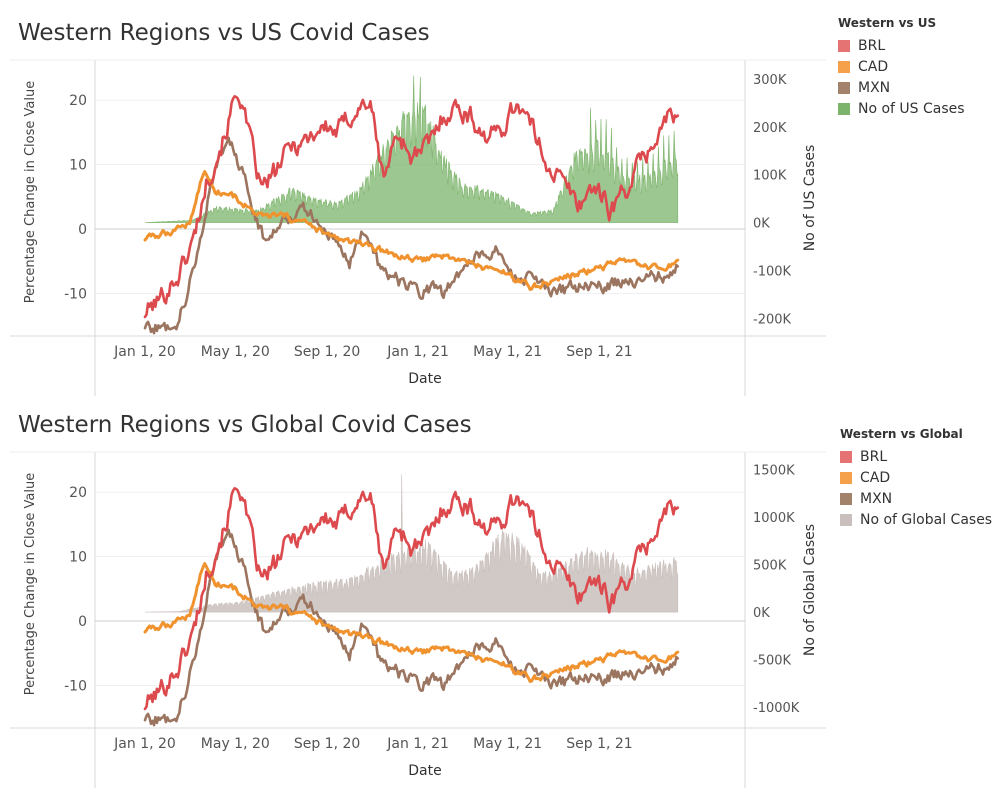 Image resolution: width=1000 pixels, height=800 pixels. Describe the element at coordinates (776, 708) in the screenshot. I see `y2-tick-label: -1000K` at that location.